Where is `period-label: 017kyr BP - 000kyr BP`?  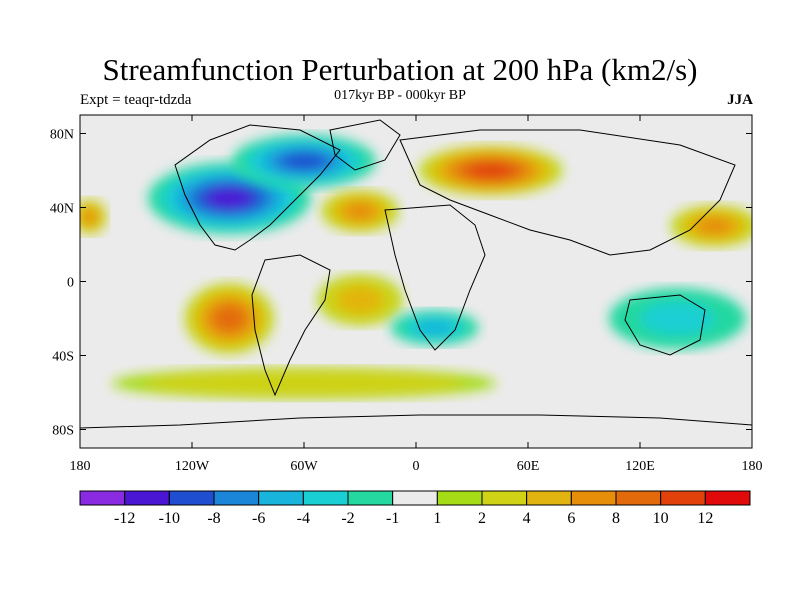 period-label: 017kyr BP - 000kyr BP is located at coordinates (400, 95).